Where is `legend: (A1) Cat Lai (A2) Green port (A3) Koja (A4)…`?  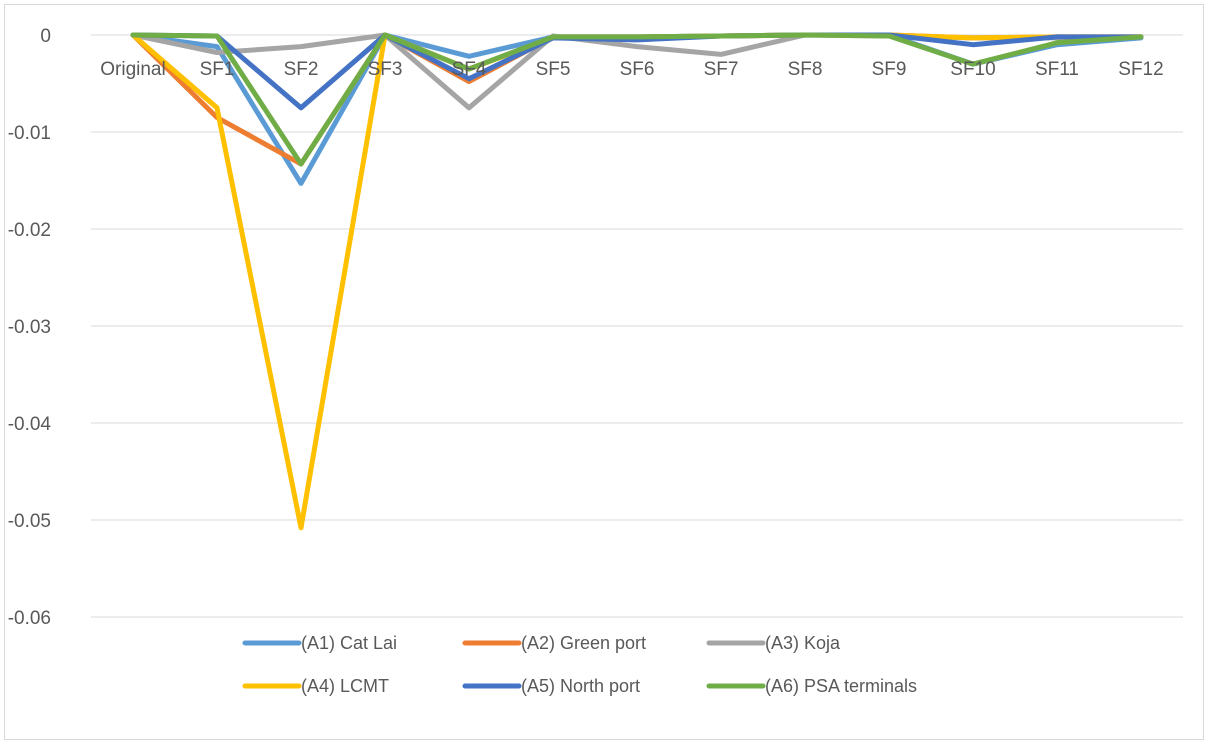 legend: (A1) Cat Lai (A2) Green port (A3) Koja (A4)… is located at coordinates (579, 664).